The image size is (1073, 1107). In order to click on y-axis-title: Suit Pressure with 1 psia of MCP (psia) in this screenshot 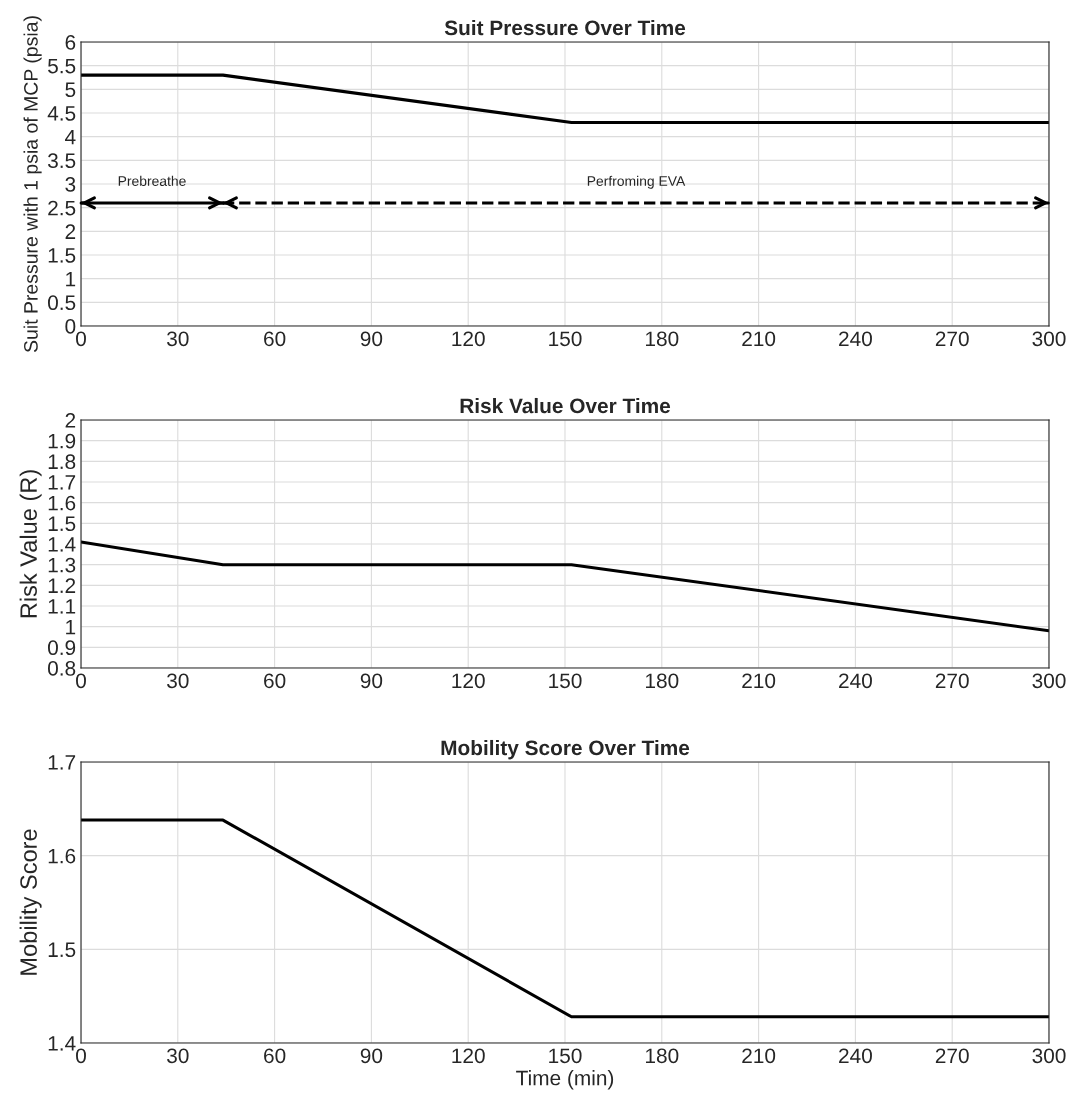, I will do `click(32, 184)`.